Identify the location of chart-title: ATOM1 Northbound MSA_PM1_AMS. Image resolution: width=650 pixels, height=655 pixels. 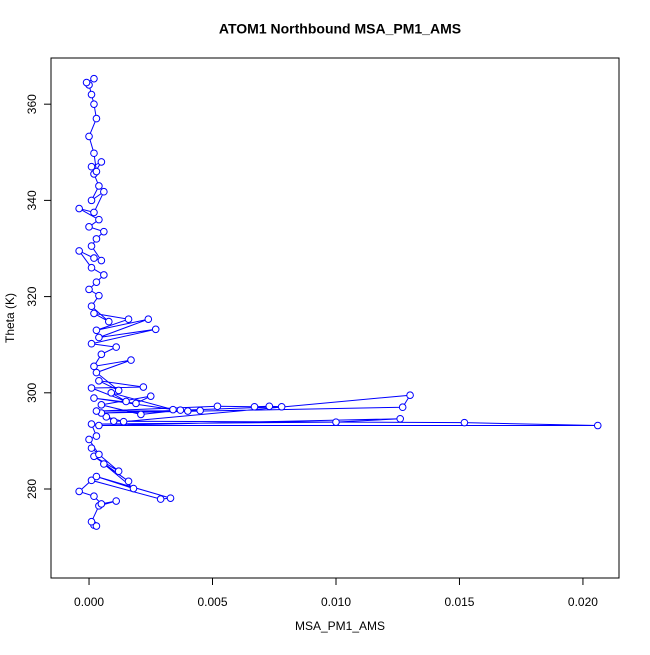
(340, 29).